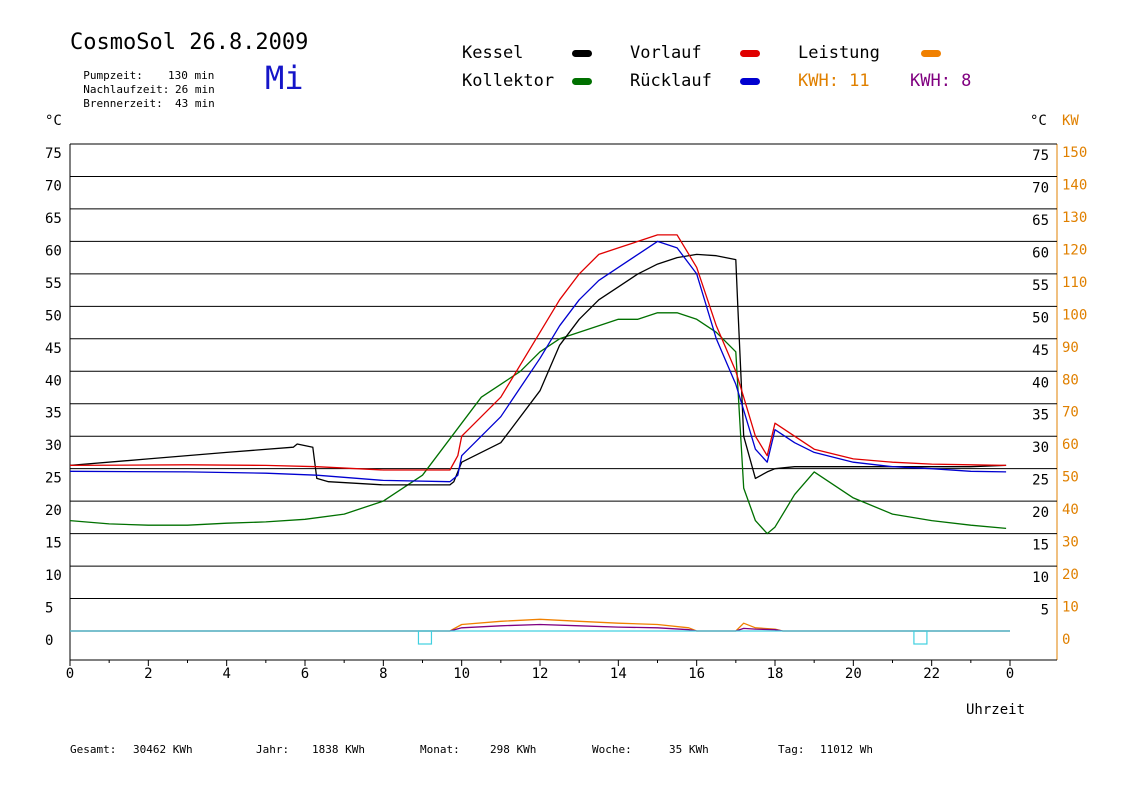 The image size is (1148, 812). Describe the element at coordinates (191, 75) in the screenshot. I see `stat-pumpzeit-value: 130 min` at that location.